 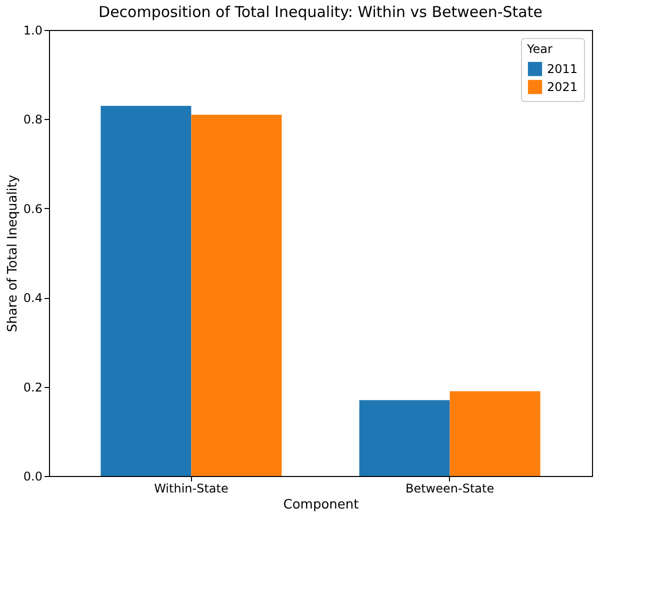 I want to click on y-tick-label: 1.0, so click(x=32, y=31).